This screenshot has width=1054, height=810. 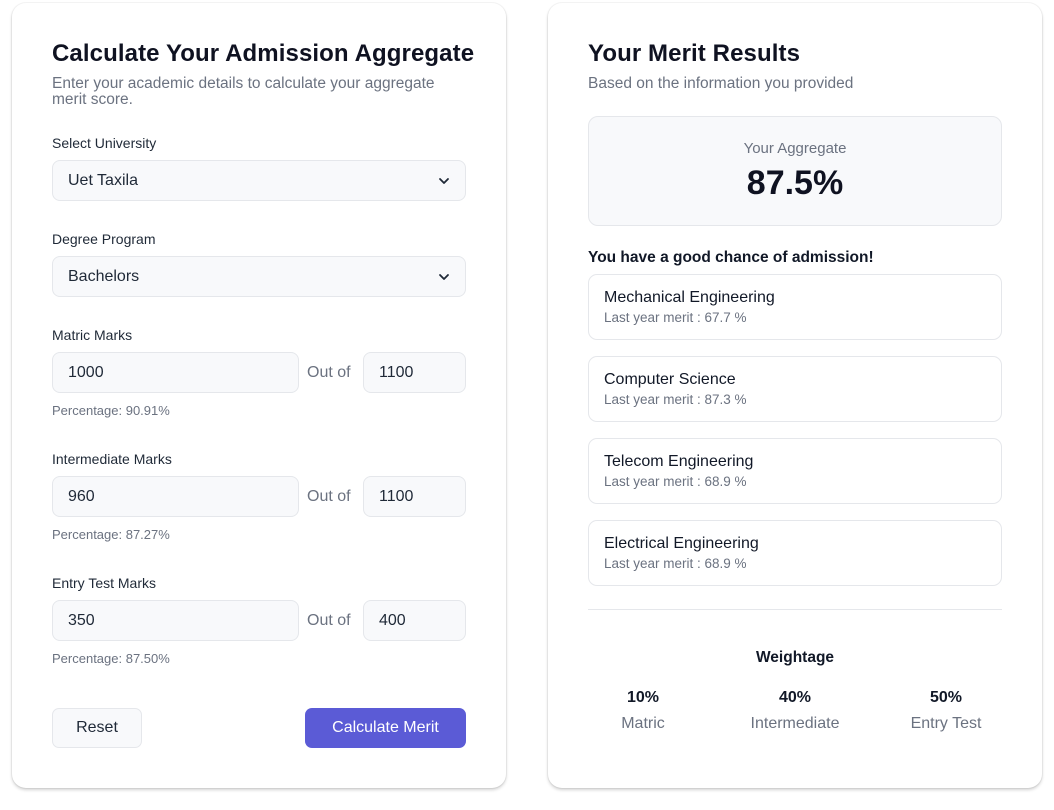 I want to click on weightage-title: Weightage, so click(x=795, y=657).